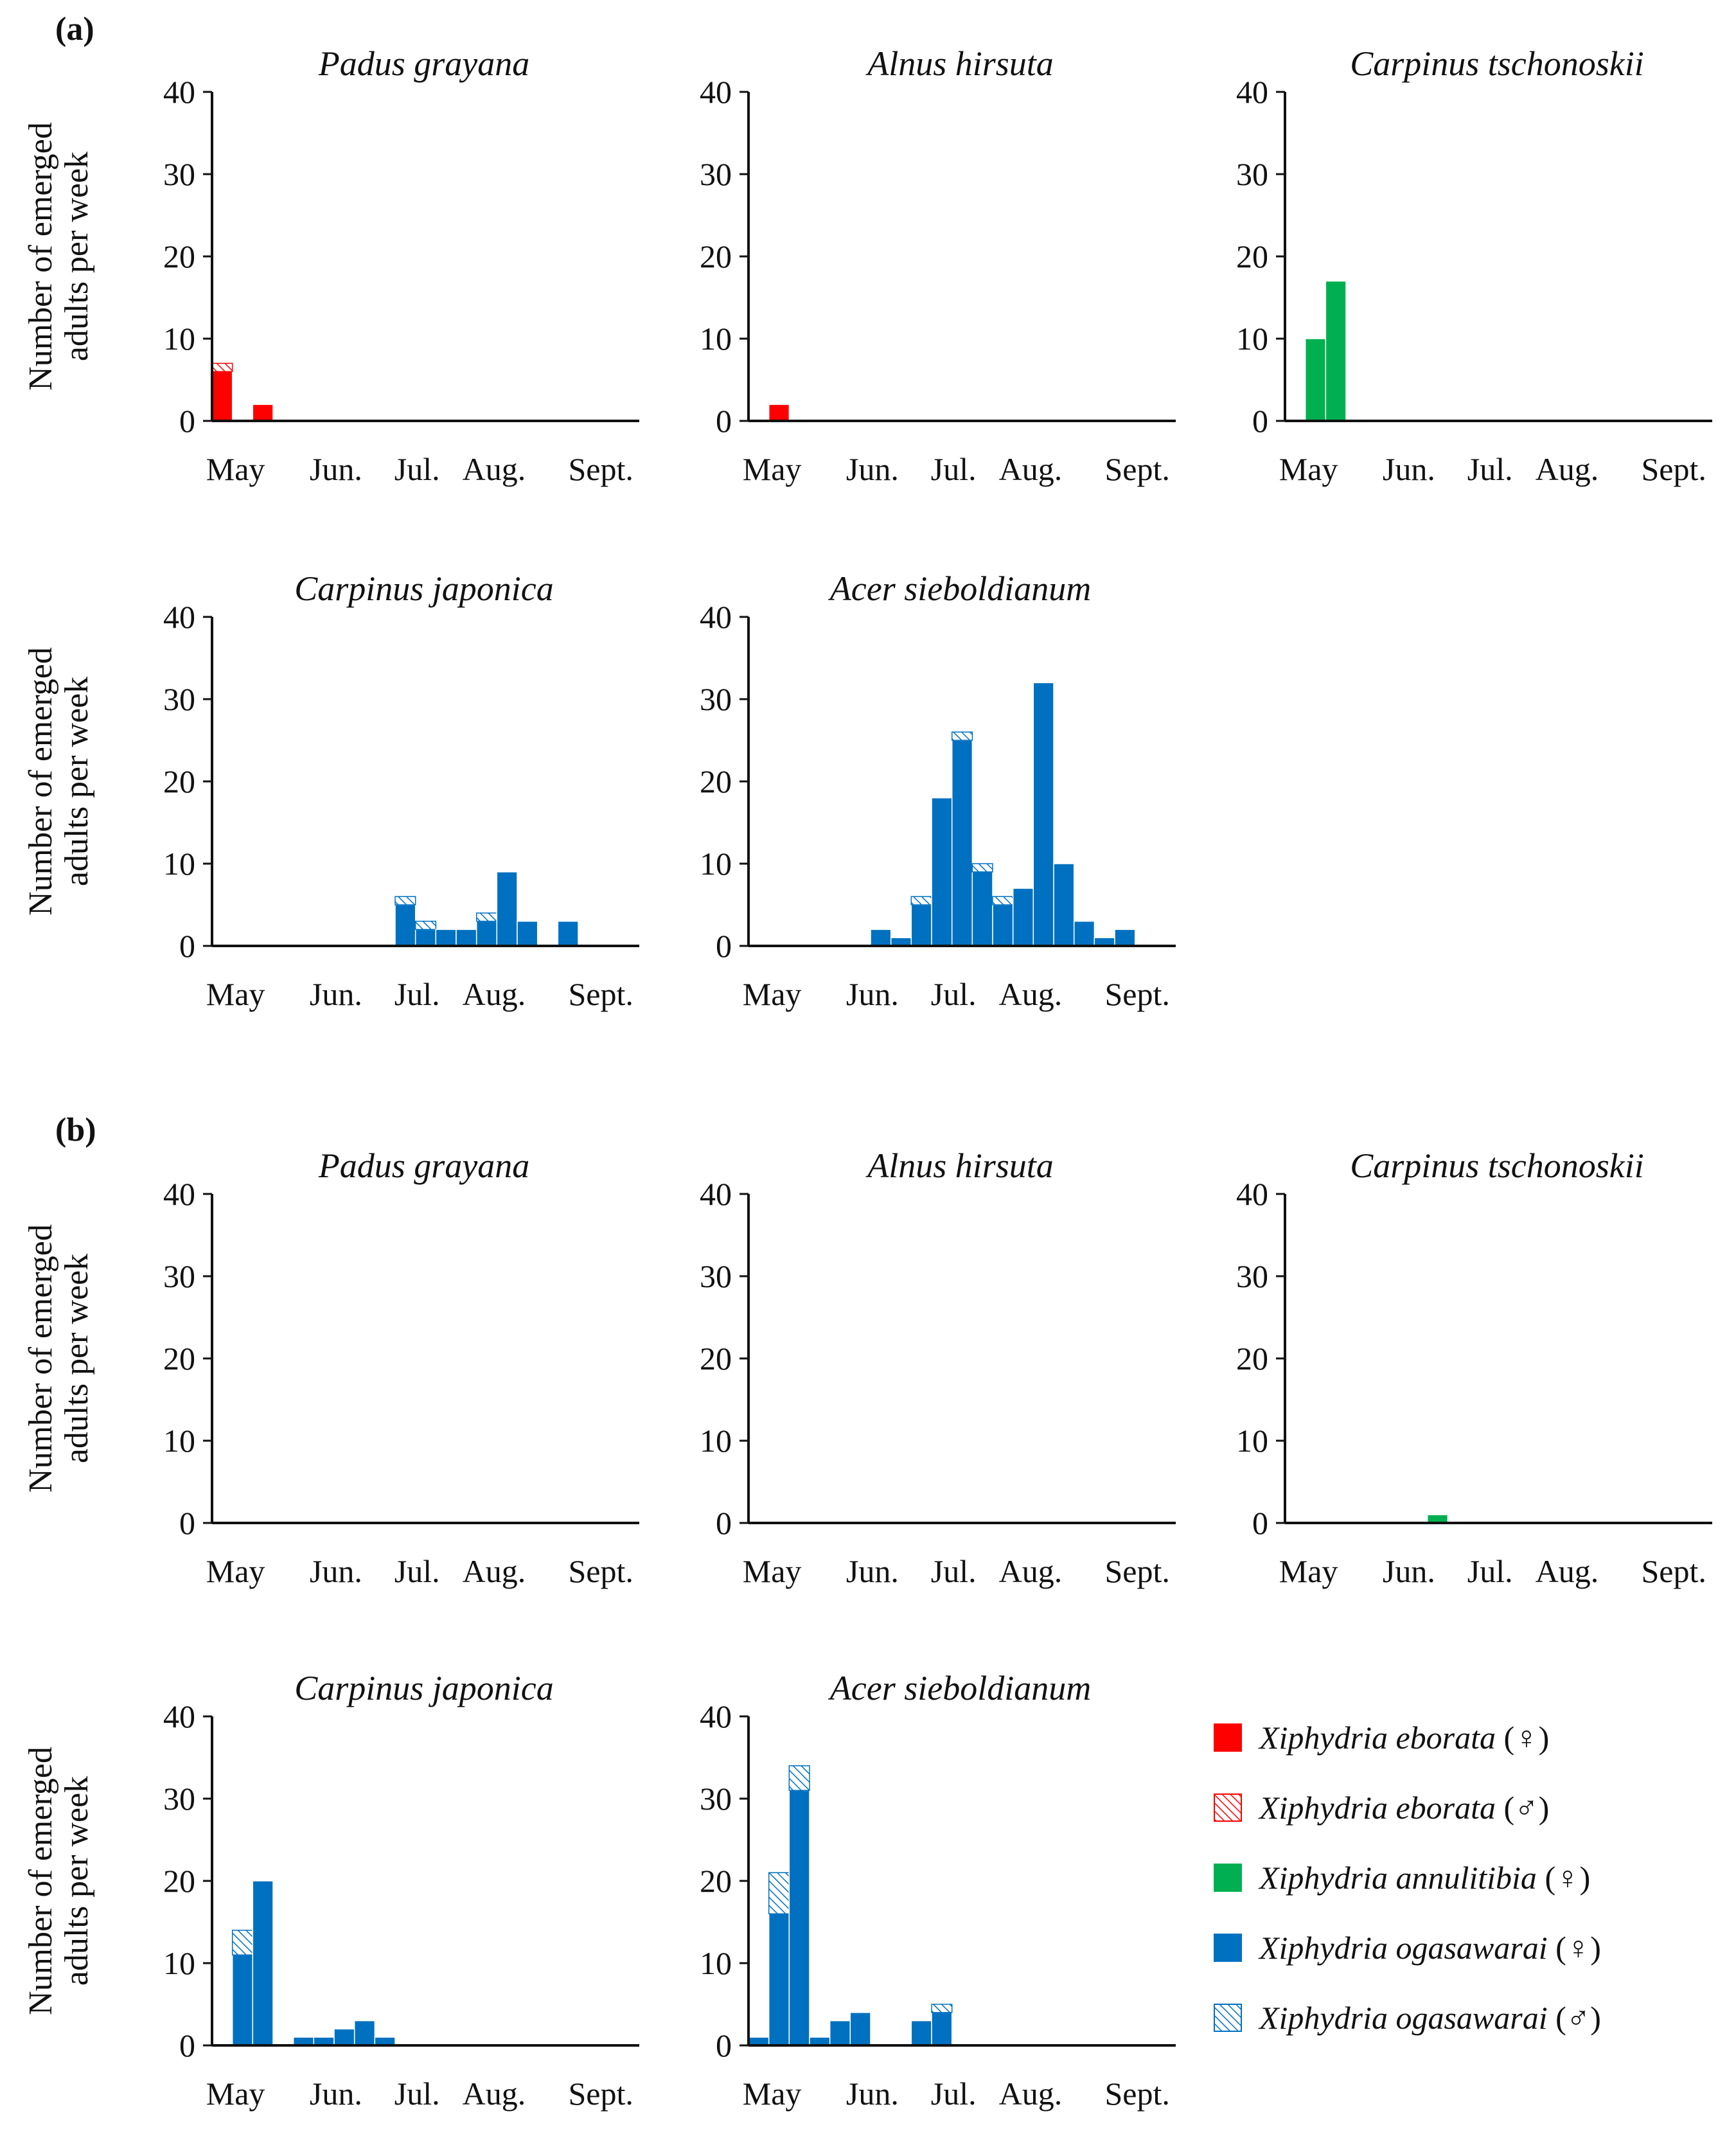 The width and height of the screenshot is (1736, 2136). What do you see at coordinates (1402, 1878) in the screenshot?
I see `legend-item: Xiphydria annulitibia (♀)` at bounding box center [1402, 1878].